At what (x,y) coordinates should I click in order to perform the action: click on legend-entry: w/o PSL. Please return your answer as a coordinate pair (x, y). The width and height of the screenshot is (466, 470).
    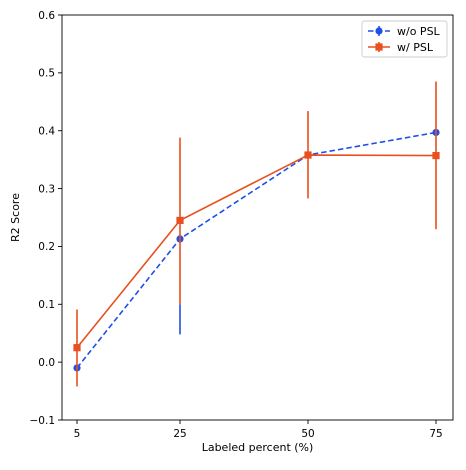
    Looking at the image, I should click on (404, 31).